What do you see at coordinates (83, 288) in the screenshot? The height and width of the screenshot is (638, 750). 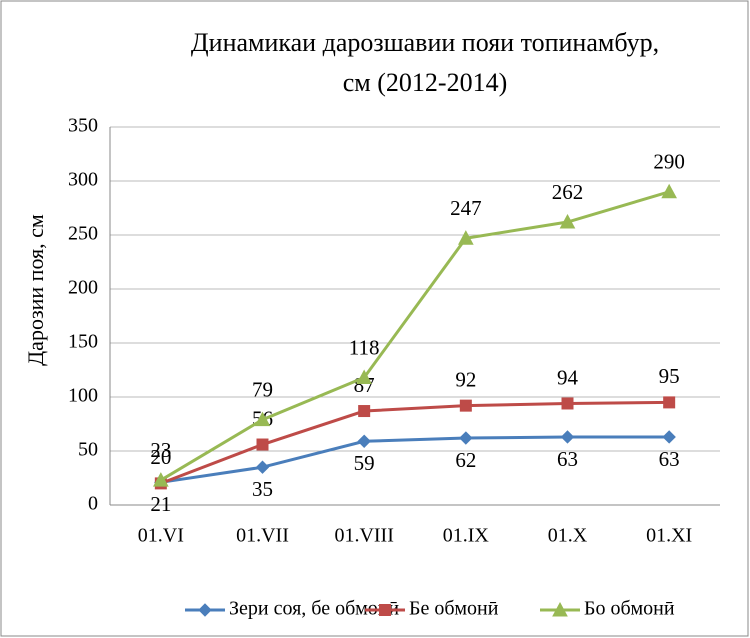 I see `y-tick-label: 200` at bounding box center [83, 288].